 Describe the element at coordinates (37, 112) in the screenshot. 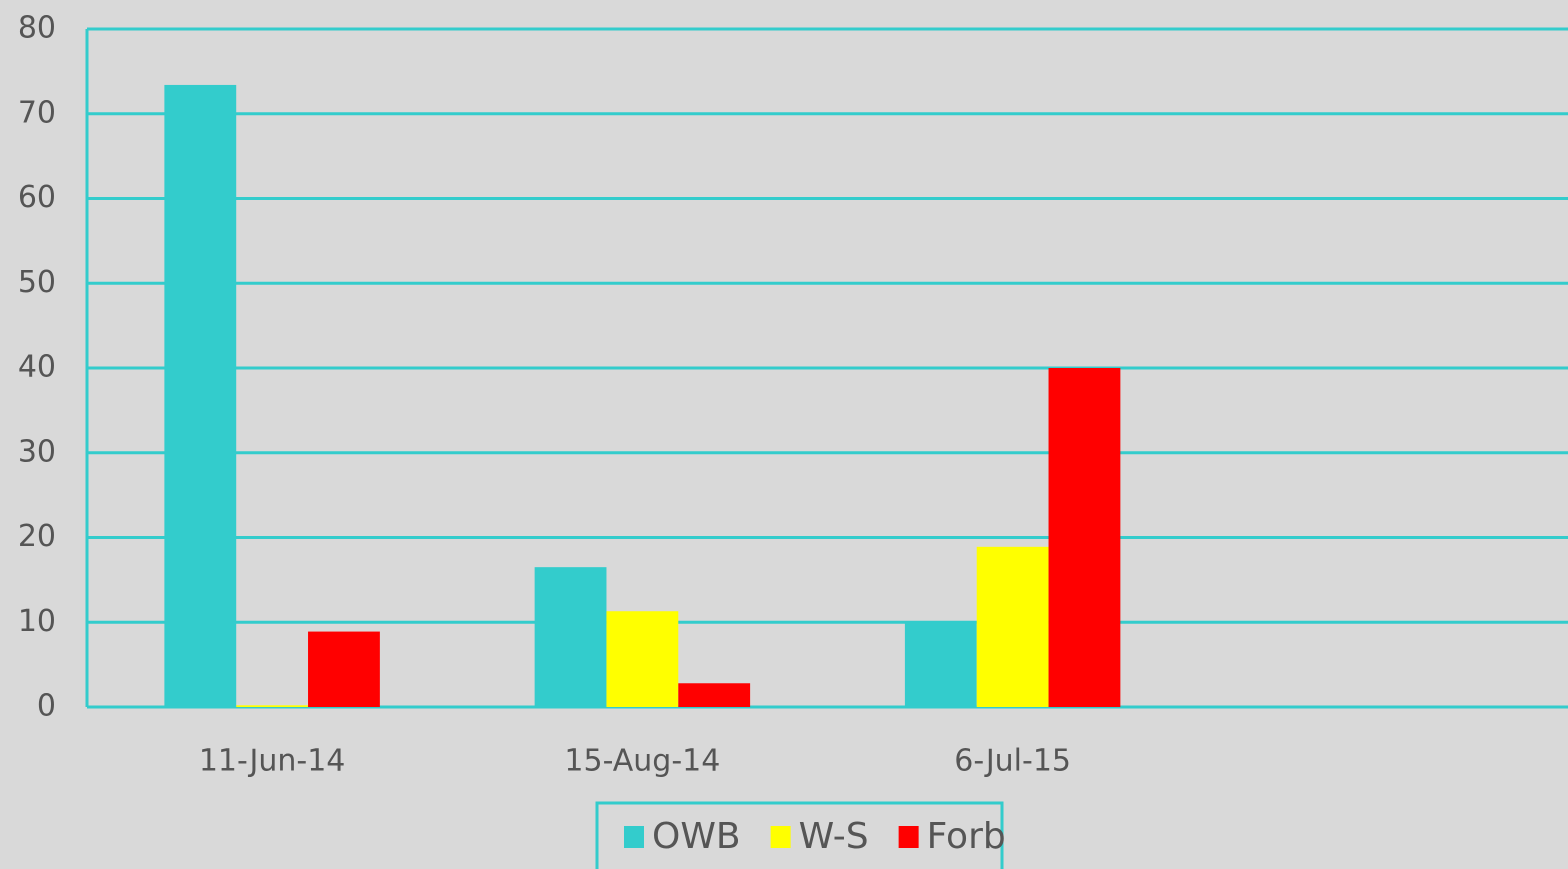

I see `y-tick-label: 70` at that location.